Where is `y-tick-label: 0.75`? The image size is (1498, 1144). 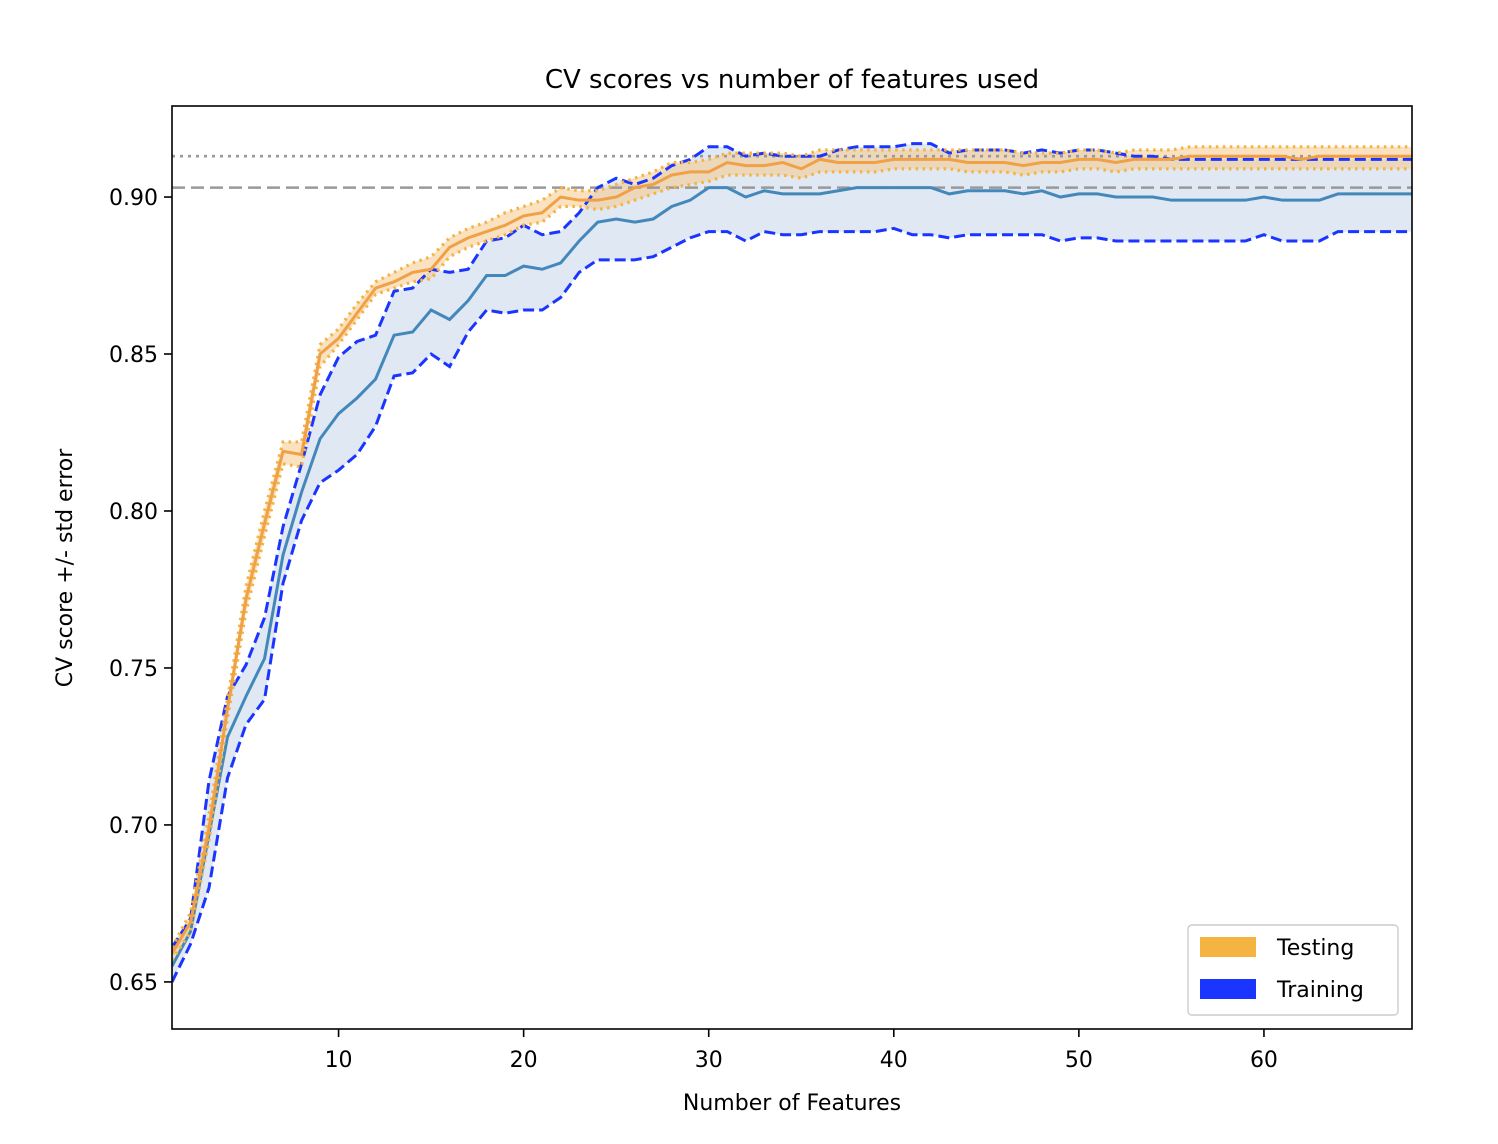
y-tick-label: 0.75 is located at coordinates (133, 669).